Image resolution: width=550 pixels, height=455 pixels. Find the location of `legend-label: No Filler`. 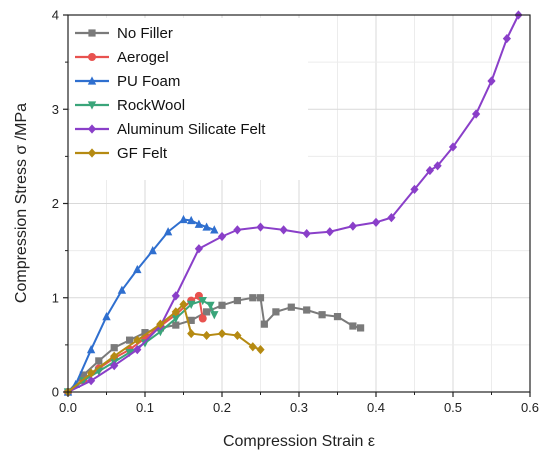

legend-label: No Filler is located at coordinates (145, 33).